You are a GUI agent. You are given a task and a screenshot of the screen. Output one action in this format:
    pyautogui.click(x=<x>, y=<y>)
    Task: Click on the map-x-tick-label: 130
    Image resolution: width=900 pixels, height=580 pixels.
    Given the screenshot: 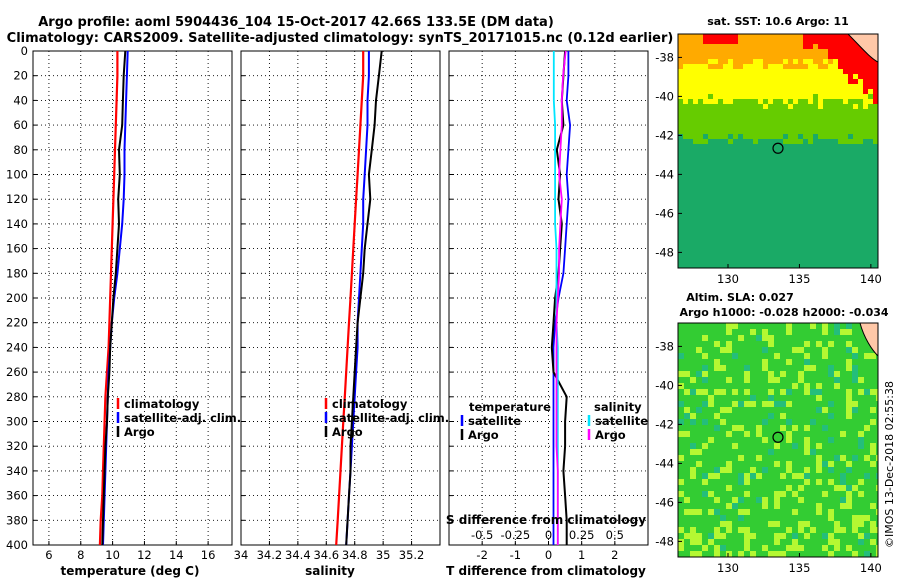 What is the action you would take?
    pyautogui.click(x=728, y=279)
    